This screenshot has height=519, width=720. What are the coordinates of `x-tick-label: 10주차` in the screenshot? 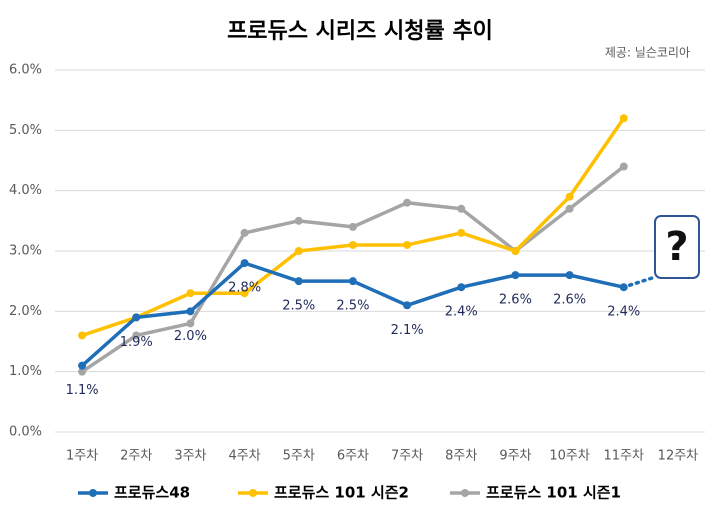 It's located at (569, 456).